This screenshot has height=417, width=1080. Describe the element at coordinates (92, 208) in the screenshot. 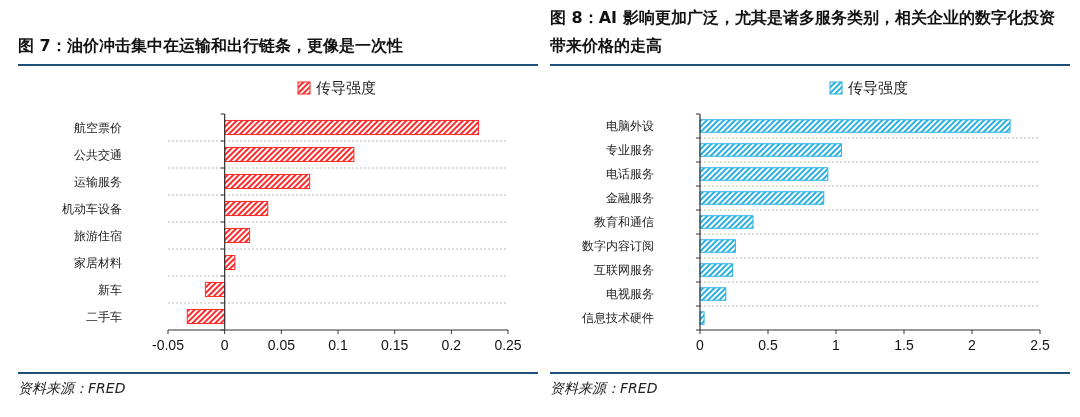

I see `y-tick-label: 机动车设备` at that location.